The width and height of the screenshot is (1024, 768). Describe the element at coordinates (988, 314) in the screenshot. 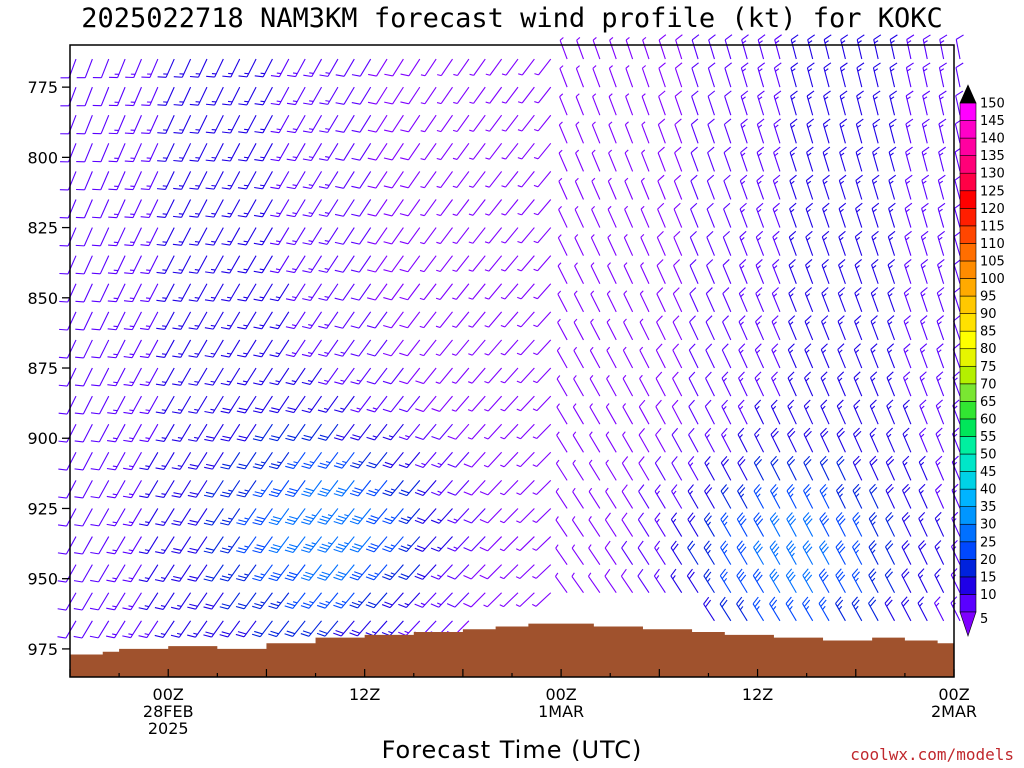

I see `colorbar-label: 90` at that location.